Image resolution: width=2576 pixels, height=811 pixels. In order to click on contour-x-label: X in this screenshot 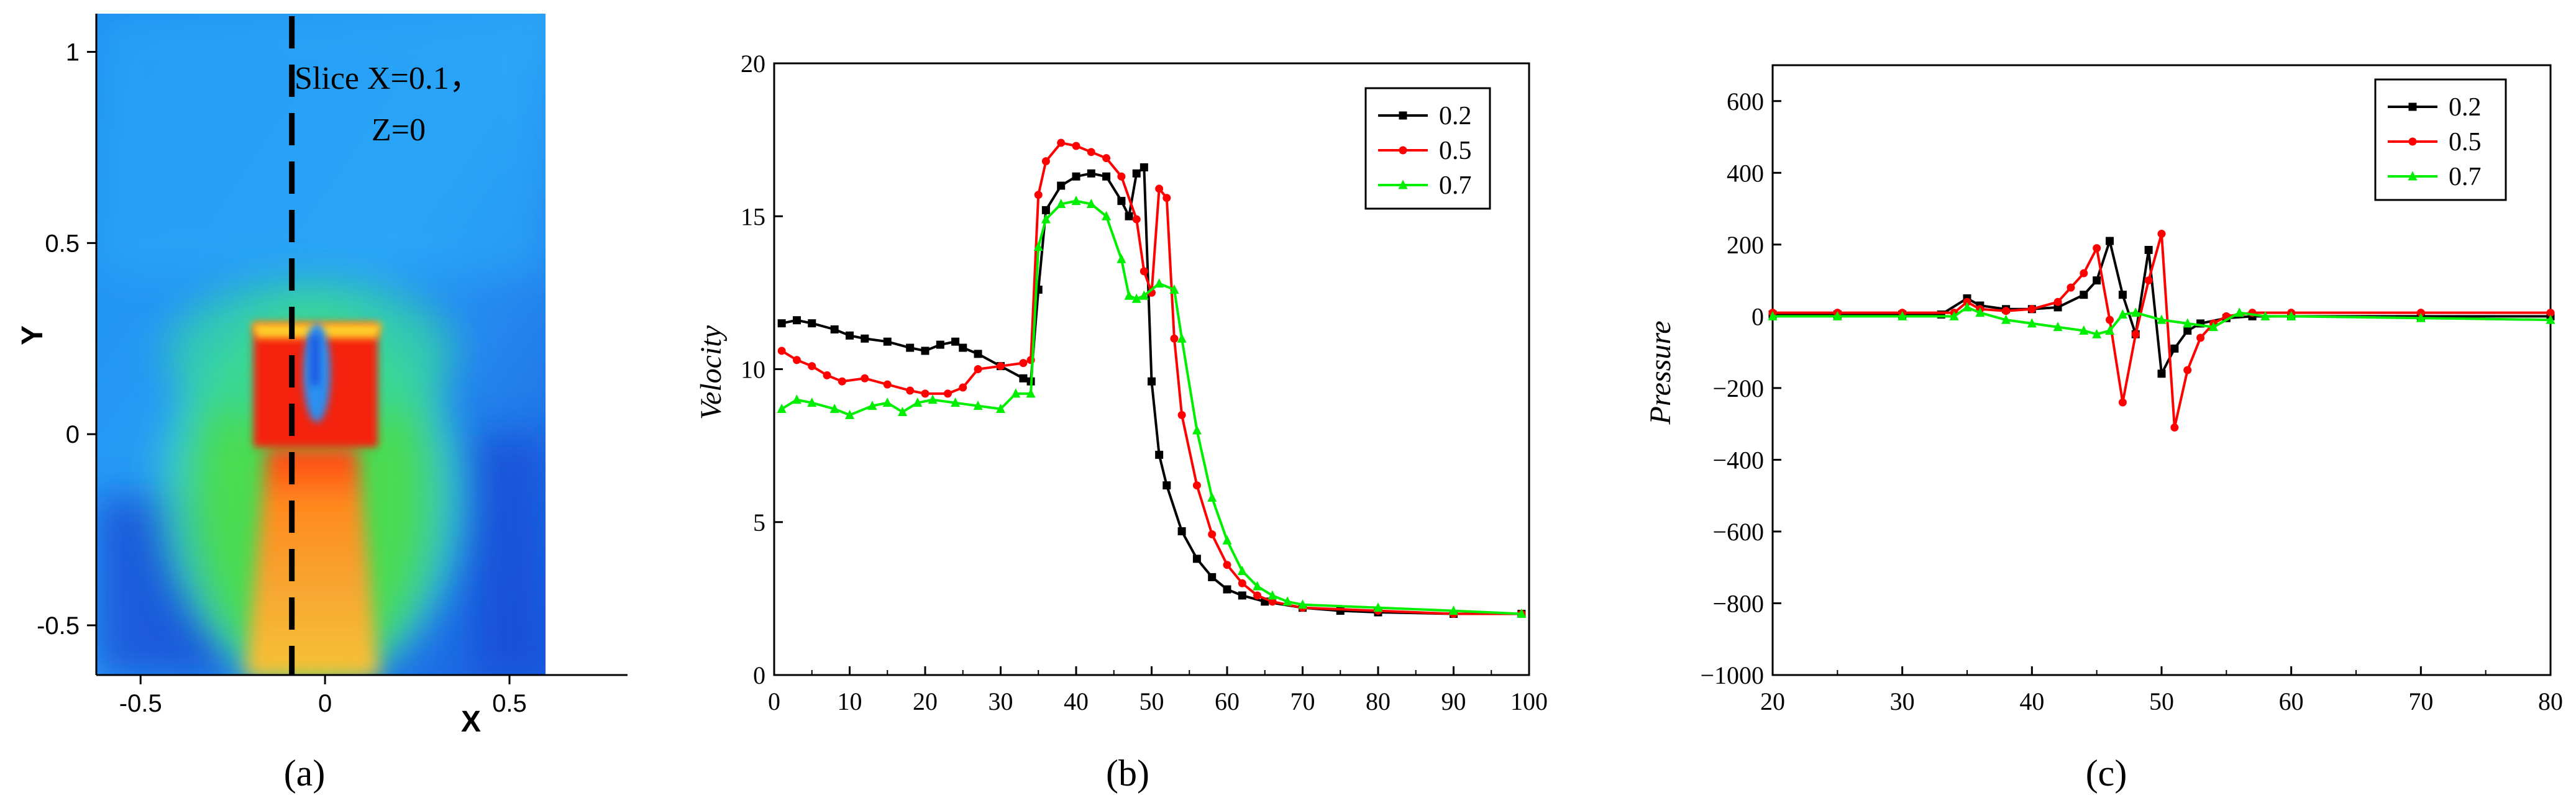, I will do `click(471, 721)`.